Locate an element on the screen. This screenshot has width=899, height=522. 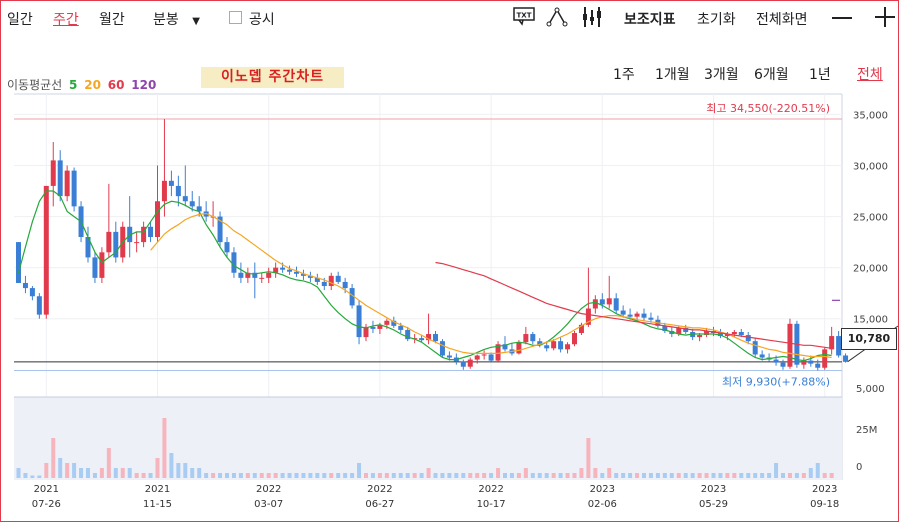
fullscreen-button: 전체화면 is located at coordinates (782, 20).